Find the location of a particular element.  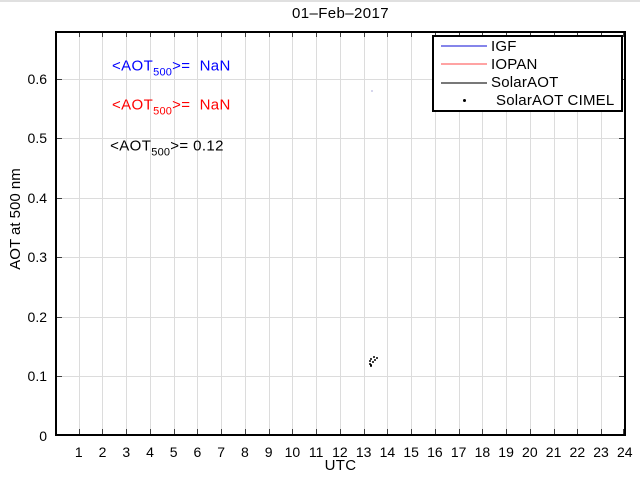

legend-row: SolarAOT CIMEL is located at coordinates (527, 101).